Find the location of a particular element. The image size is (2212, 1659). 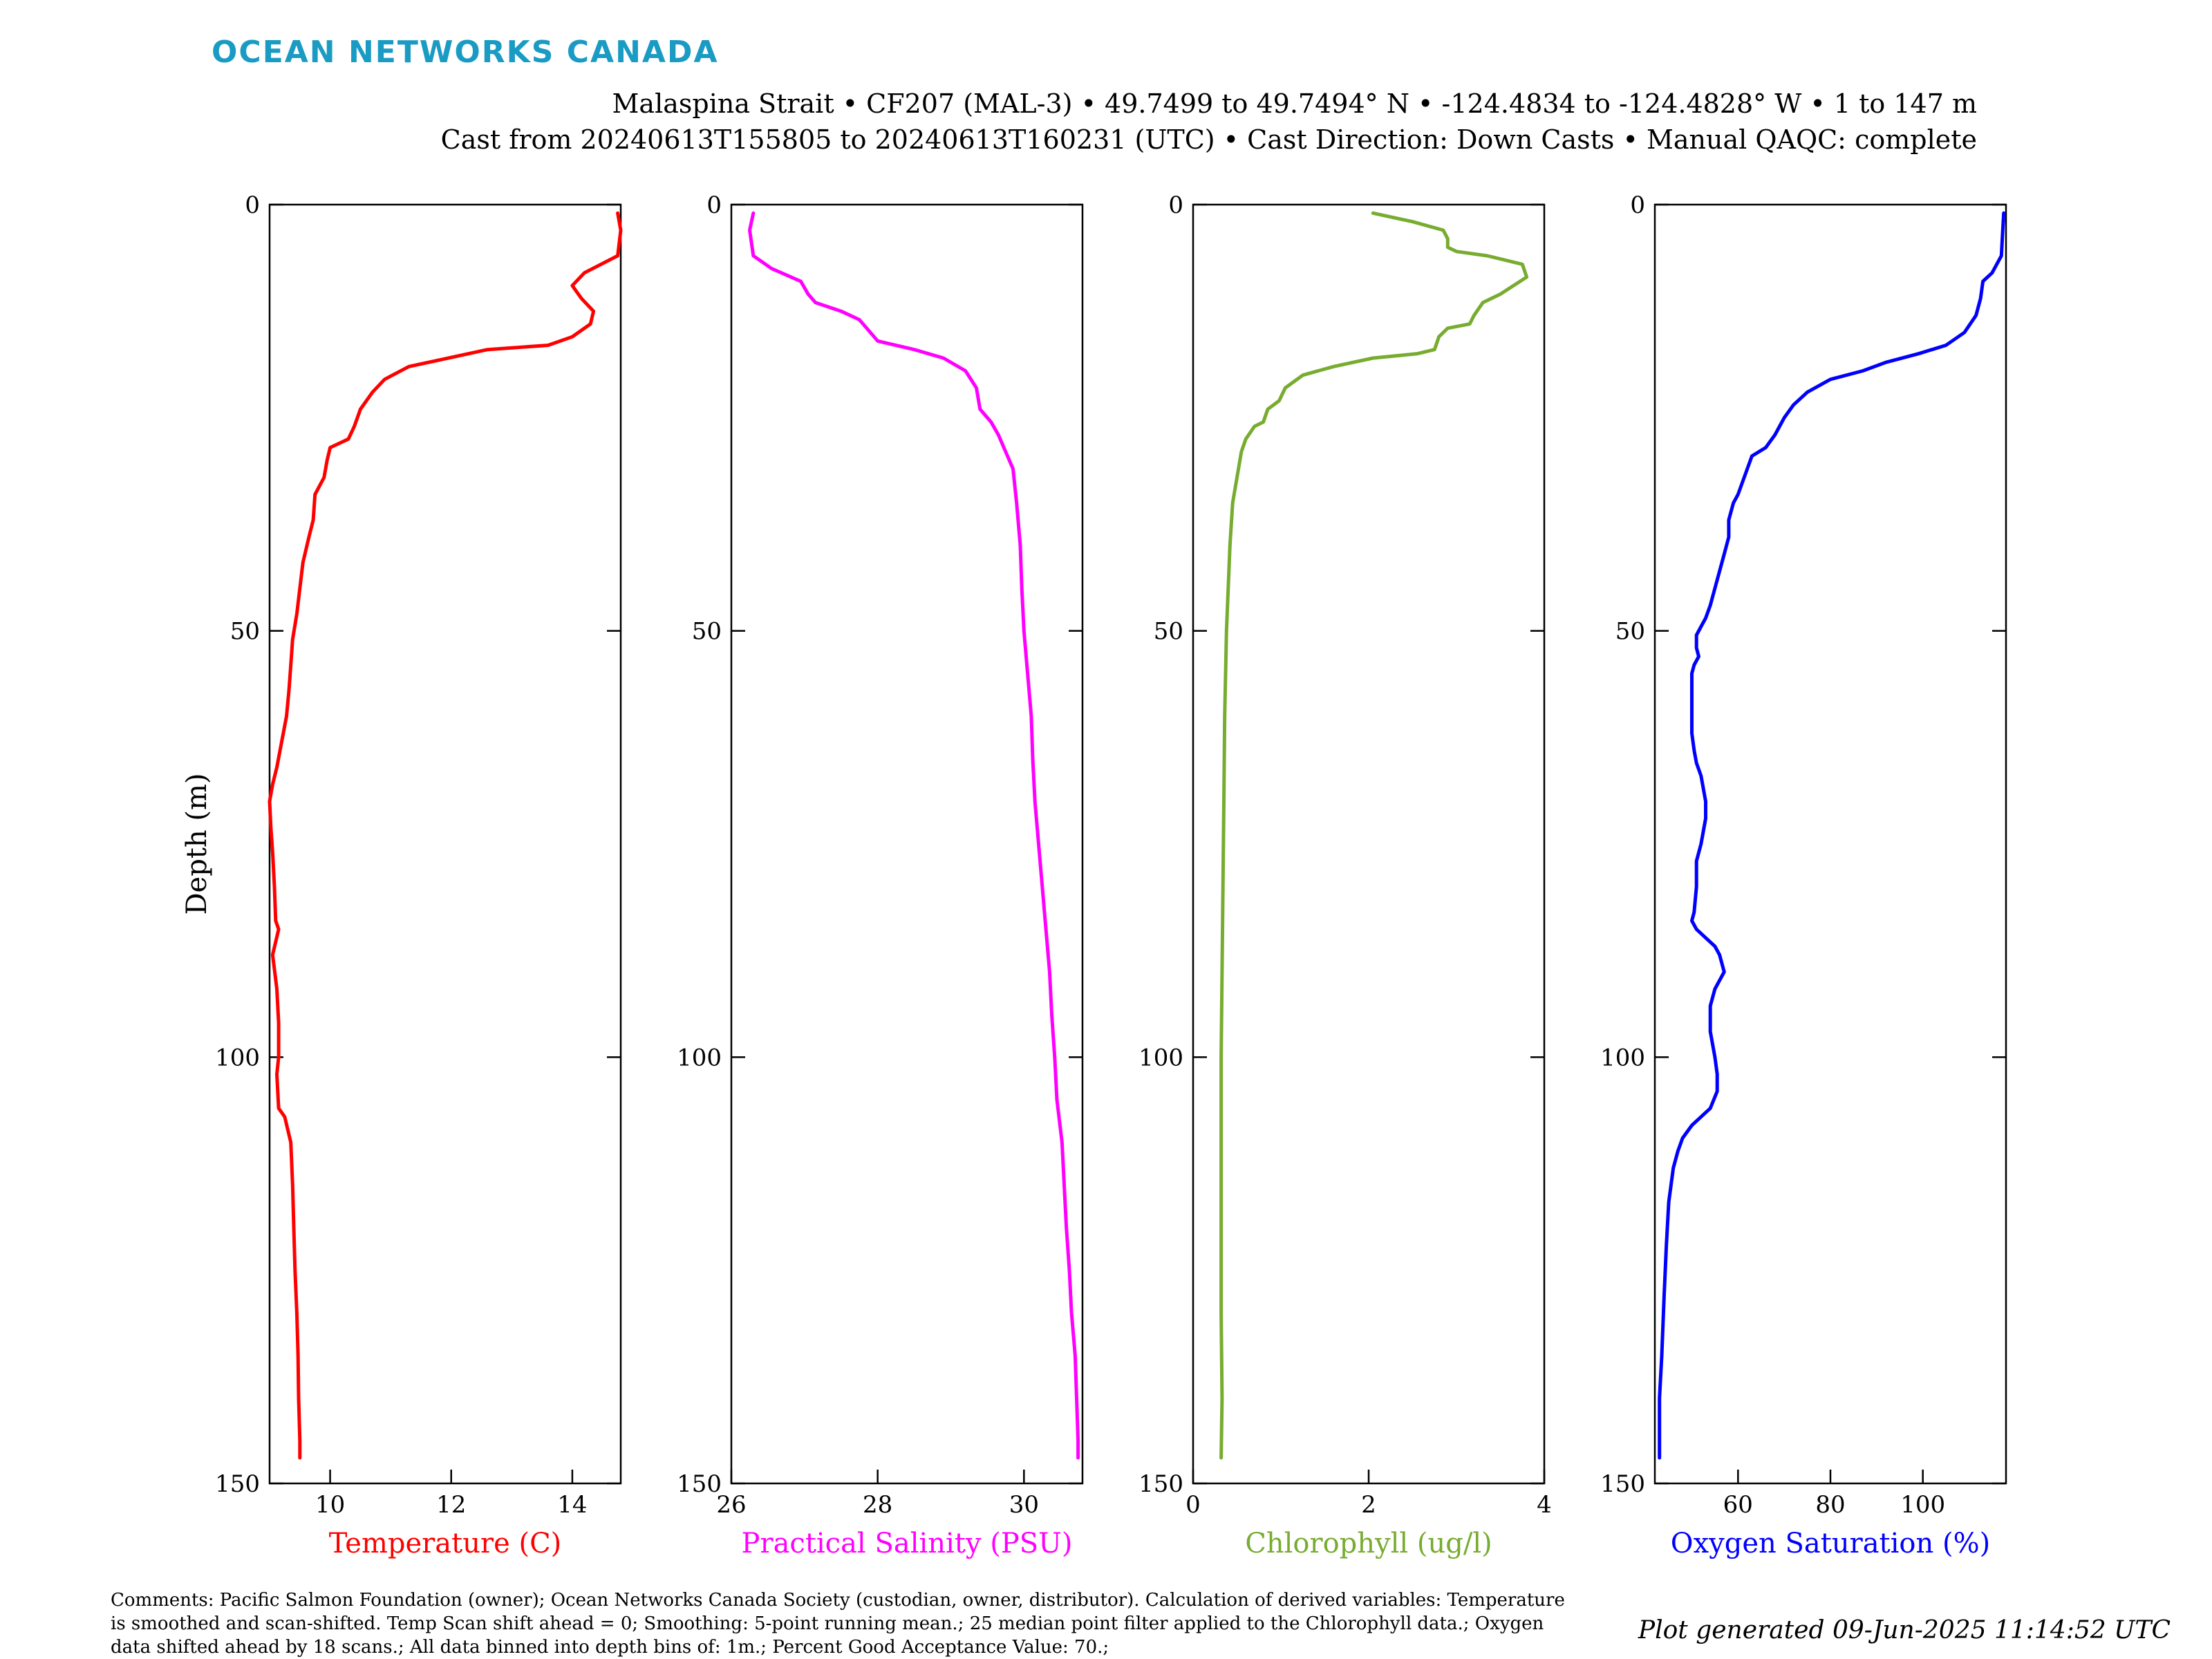

onc-logo: OCEAN NETWORKS CANADA is located at coordinates (466, 53).